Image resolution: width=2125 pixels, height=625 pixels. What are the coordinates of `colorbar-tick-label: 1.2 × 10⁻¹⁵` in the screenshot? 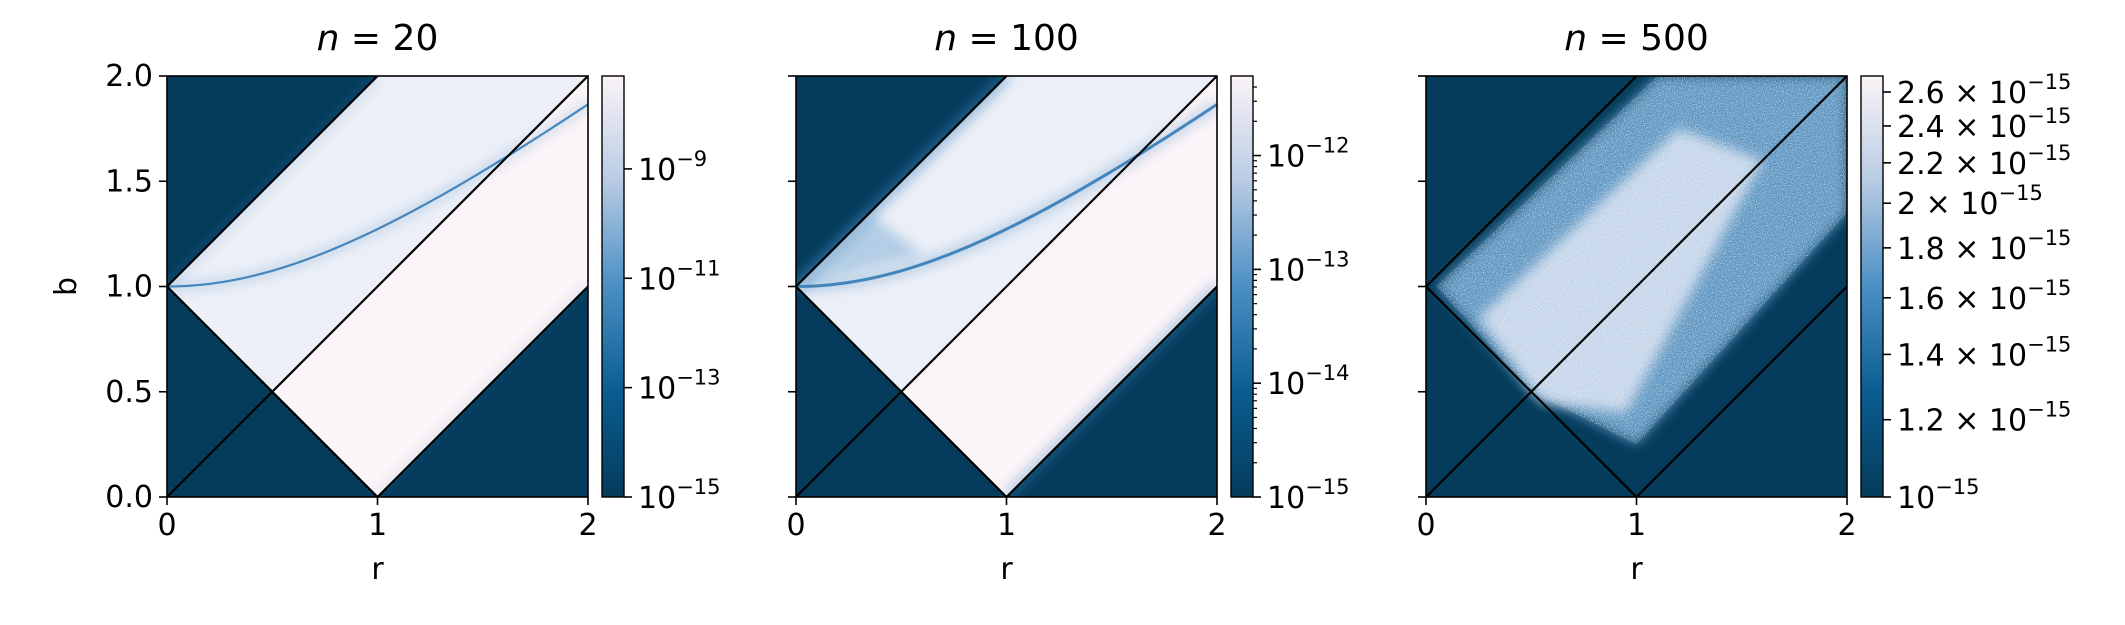 It's located at (1984, 418).